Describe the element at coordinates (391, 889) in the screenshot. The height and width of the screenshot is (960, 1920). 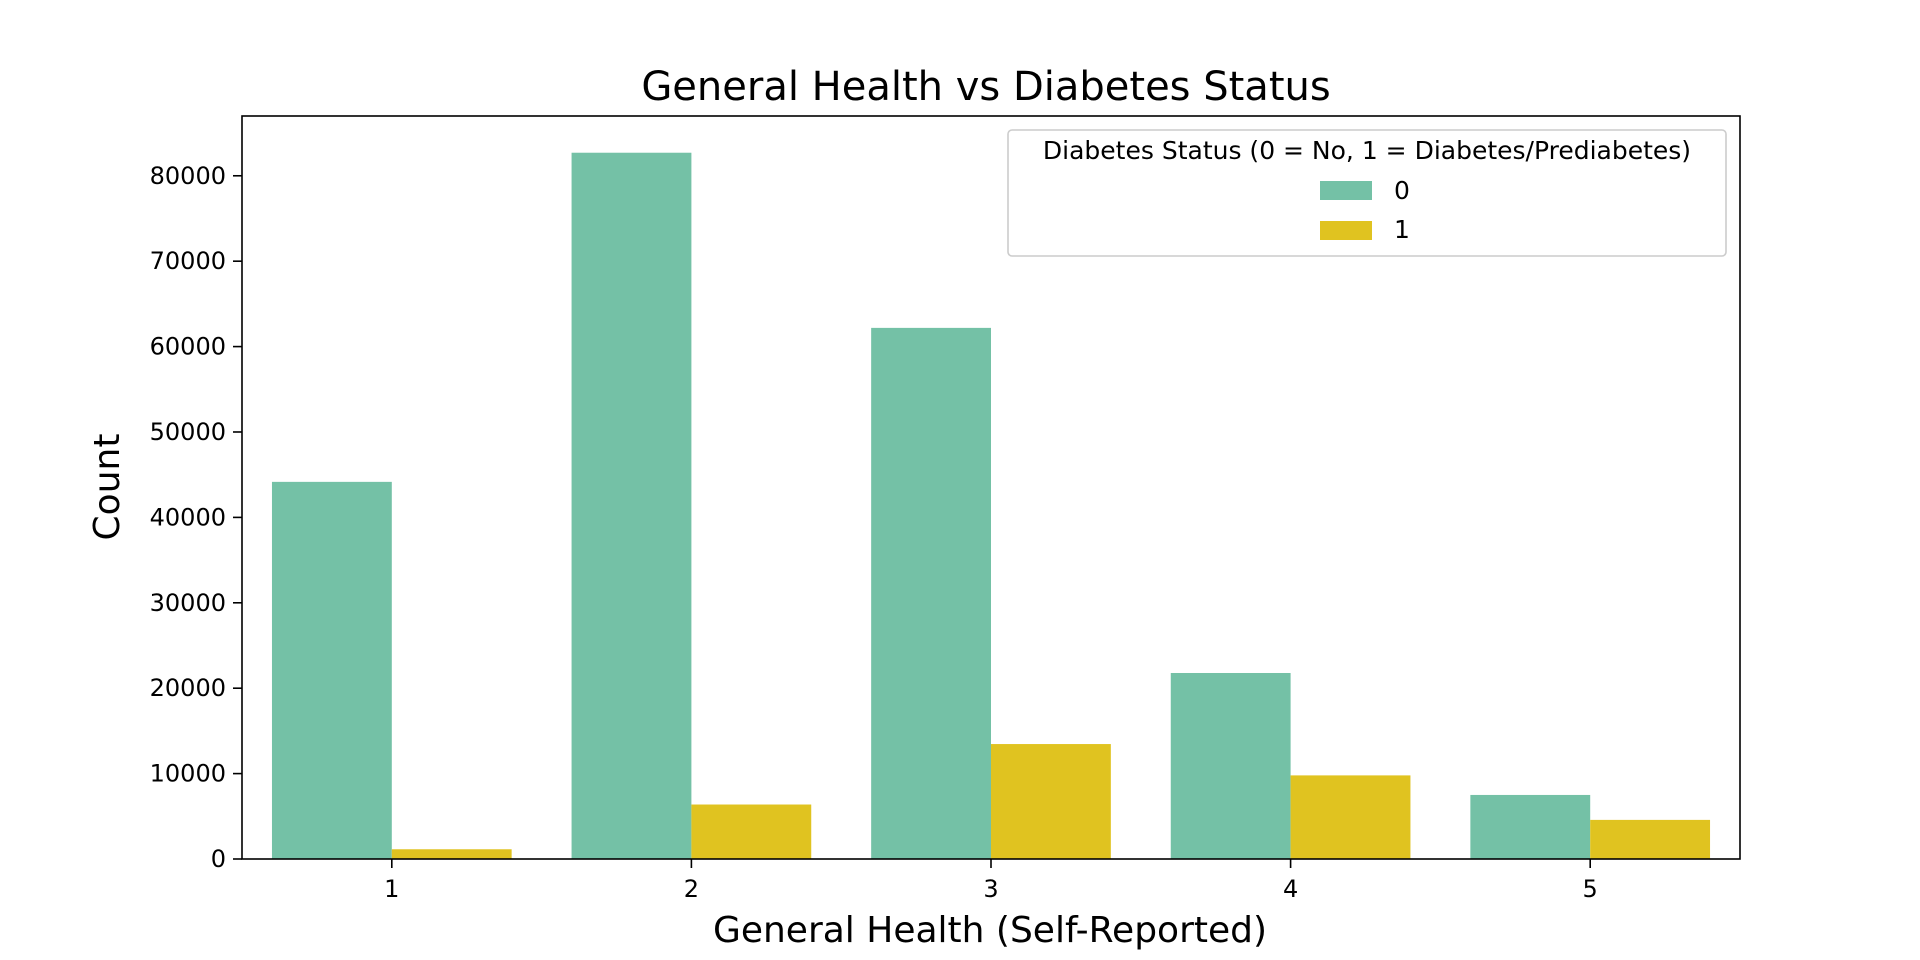
I see `x-tick-label: 1` at that location.